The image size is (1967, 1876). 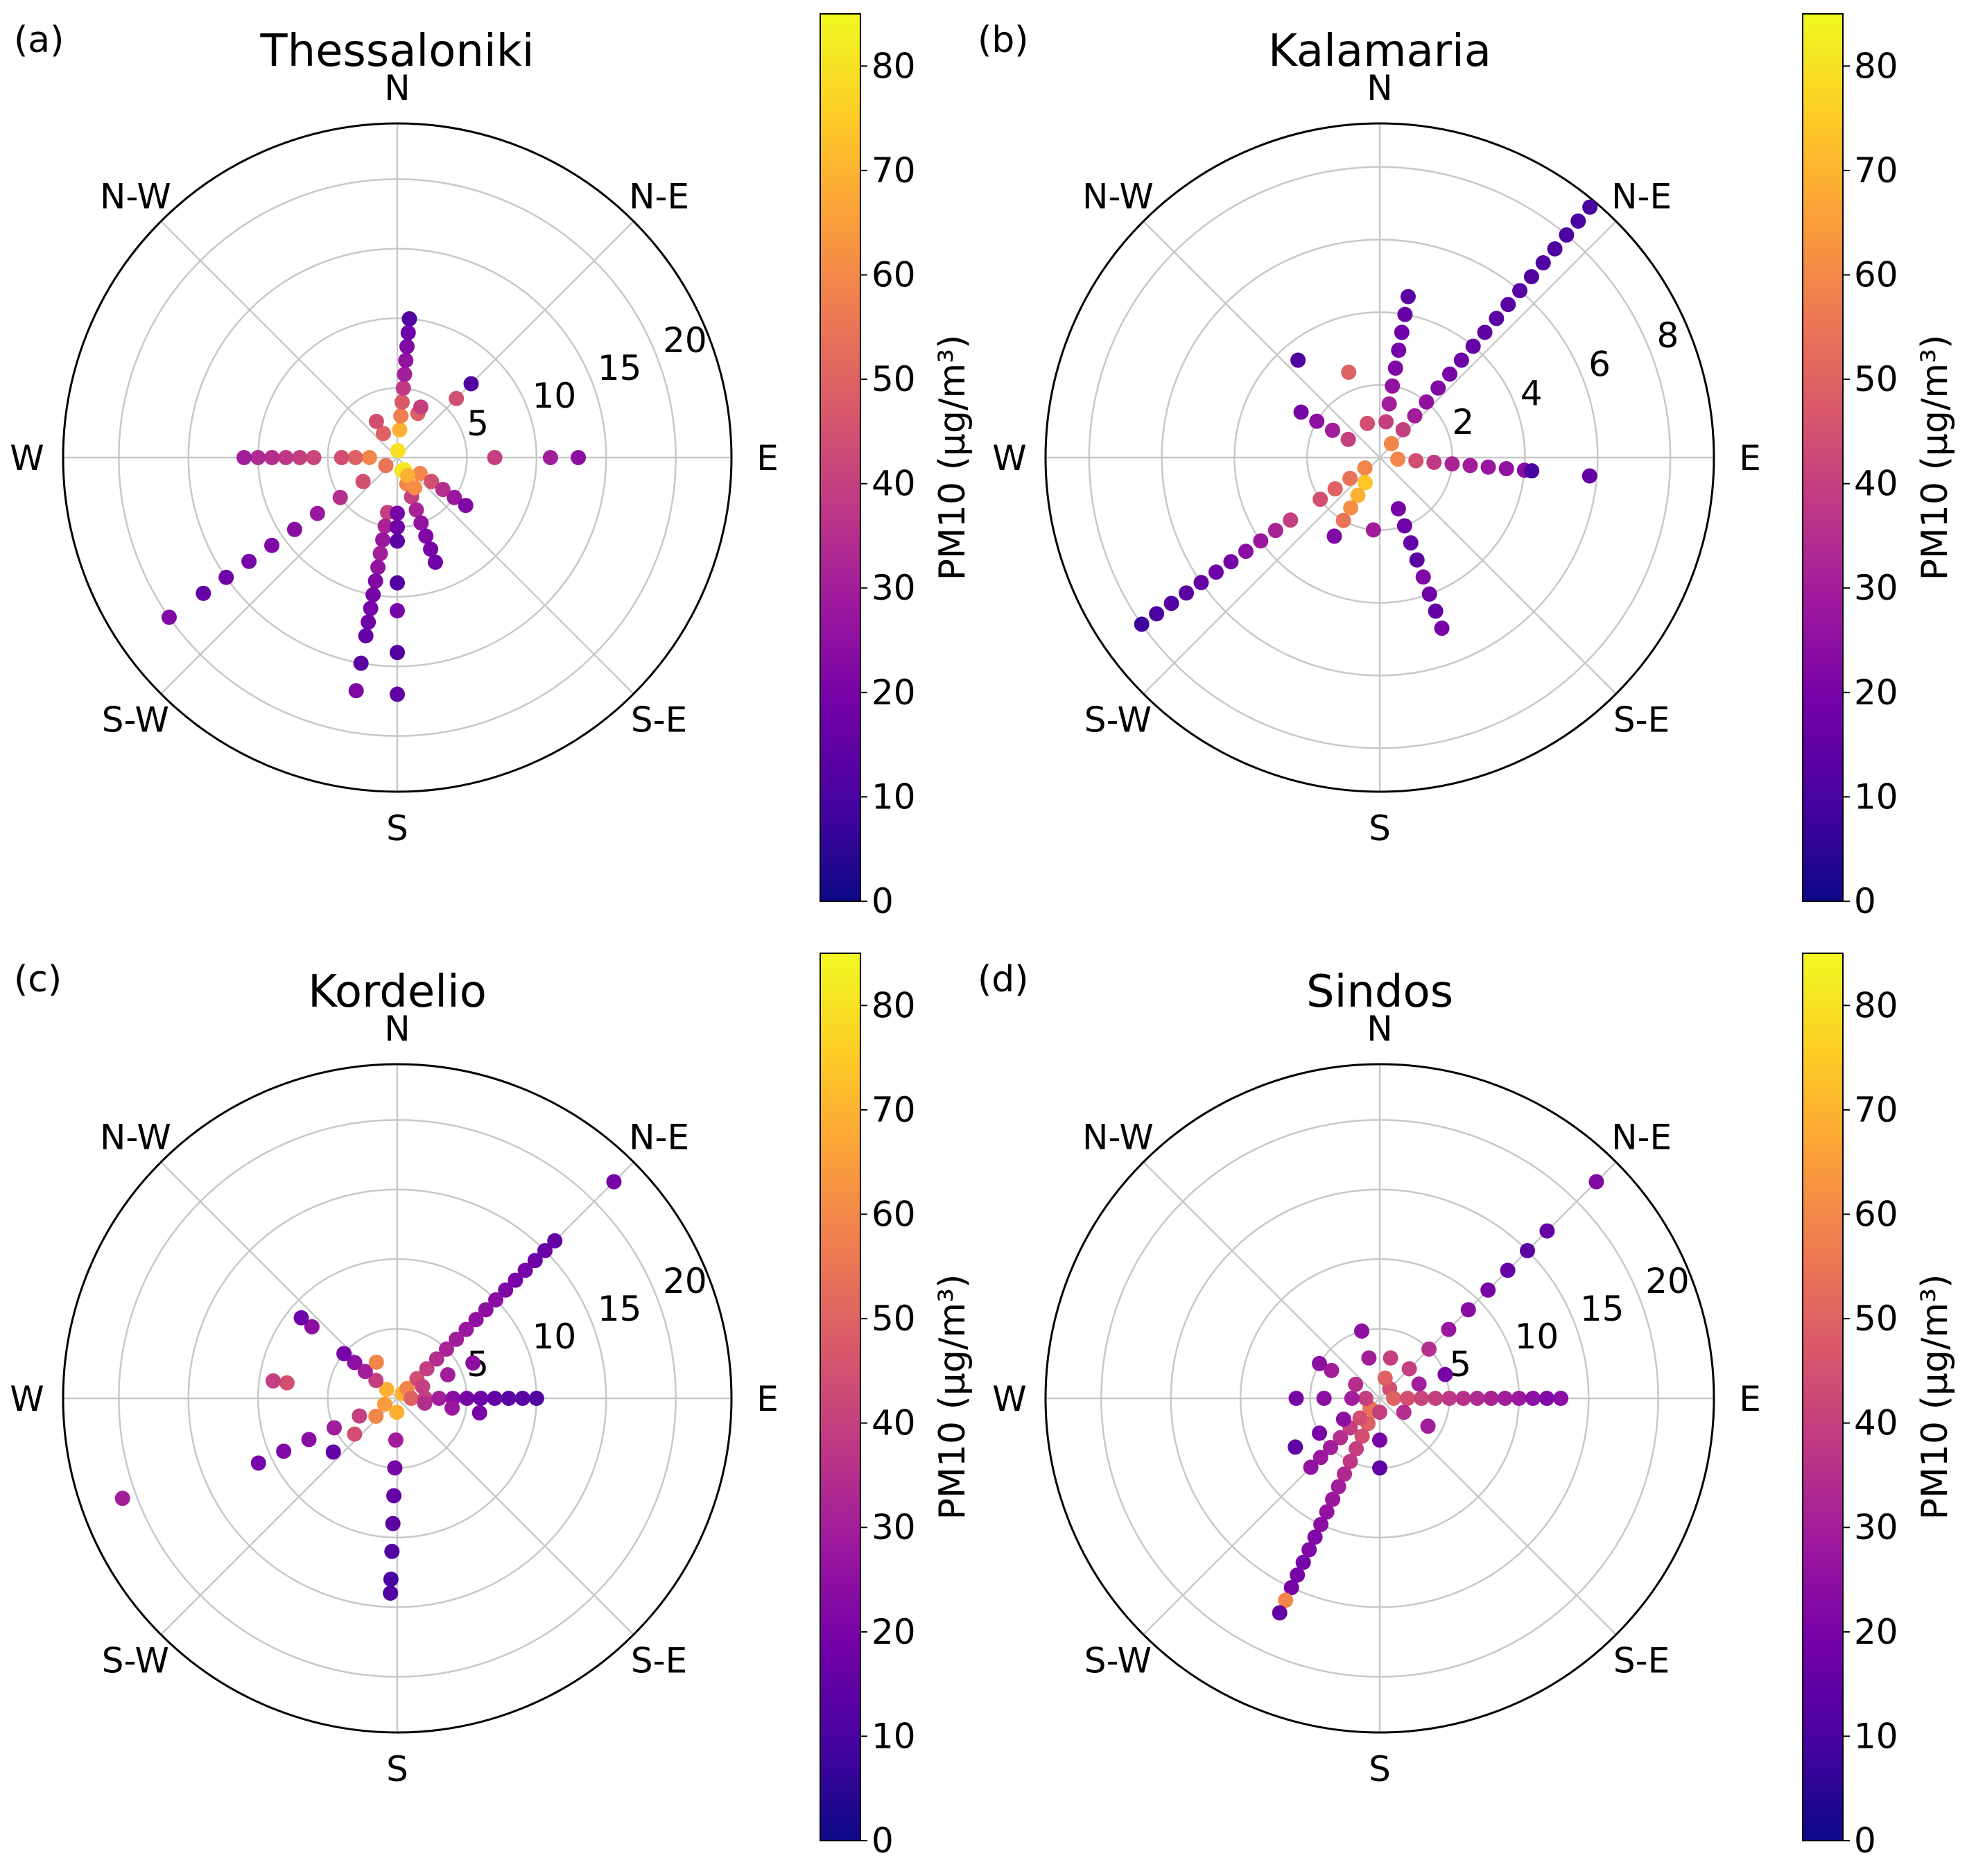 I want to click on colorbar-tick-label: 10, so click(x=894, y=796).